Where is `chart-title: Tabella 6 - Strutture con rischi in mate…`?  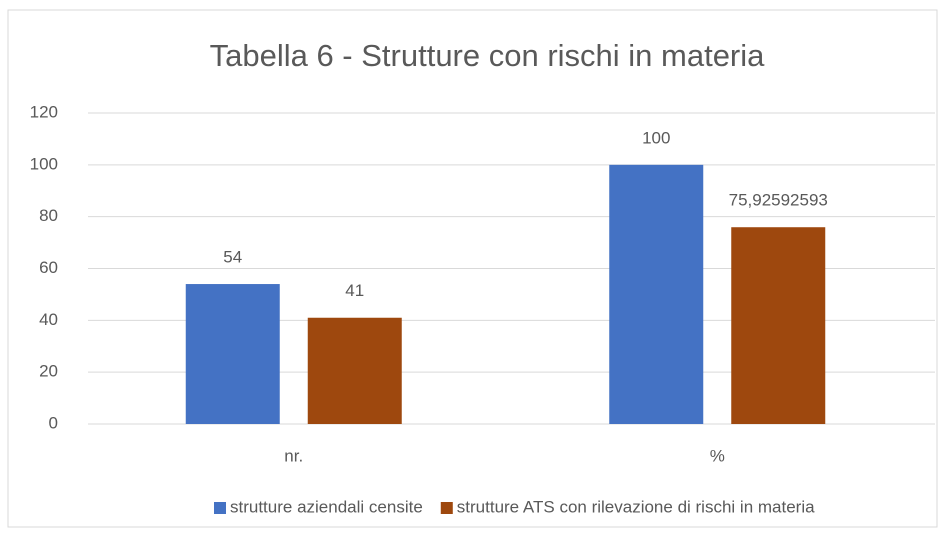 chart-title: Tabella 6 - Strutture con rischi in mate… is located at coordinates (488, 55).